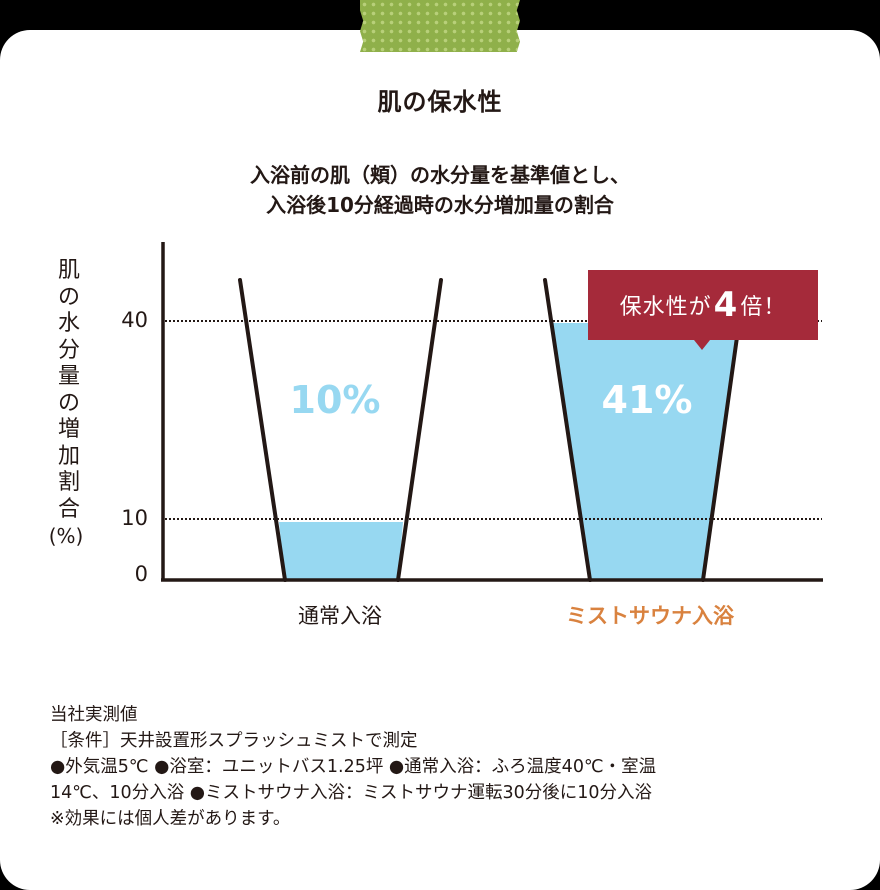 The image size is (880, 890). Describe the element at coordinates (567, 430) in the screenshot. I see `cup-mist-left` at that location.